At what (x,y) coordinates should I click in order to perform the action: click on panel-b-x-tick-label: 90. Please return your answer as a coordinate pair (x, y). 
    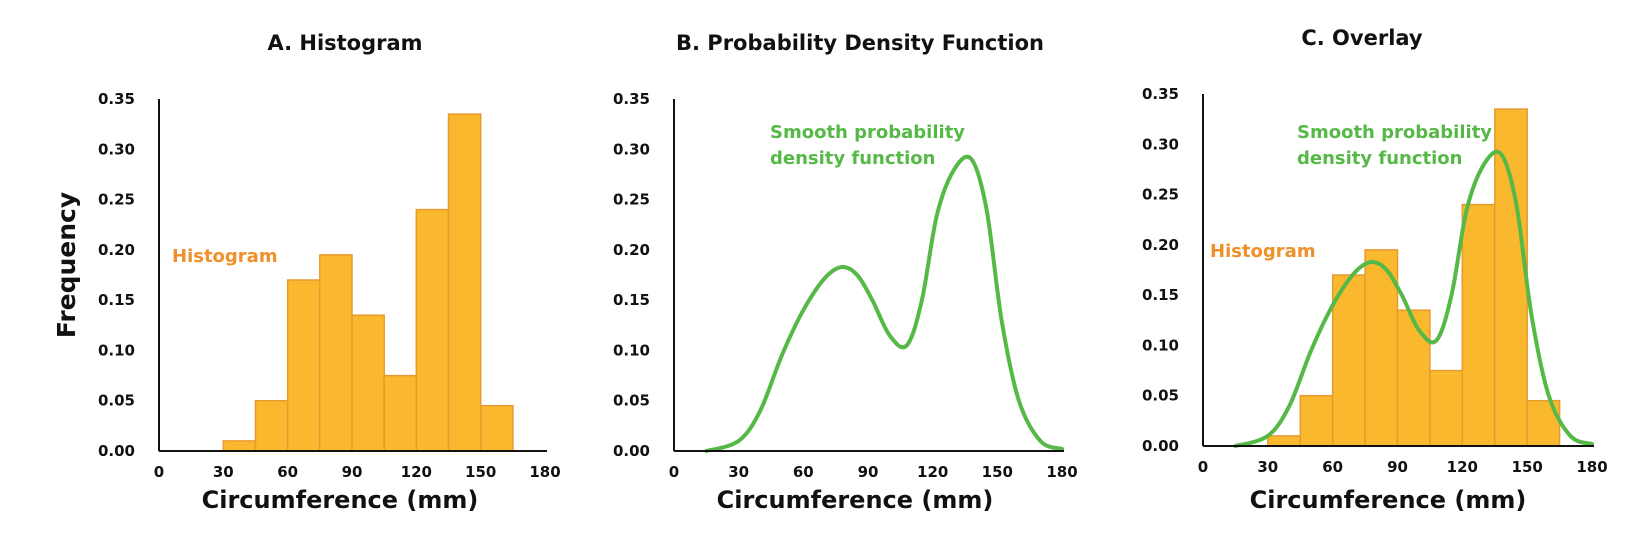
    Looking at the image, I should click on (868, 472).